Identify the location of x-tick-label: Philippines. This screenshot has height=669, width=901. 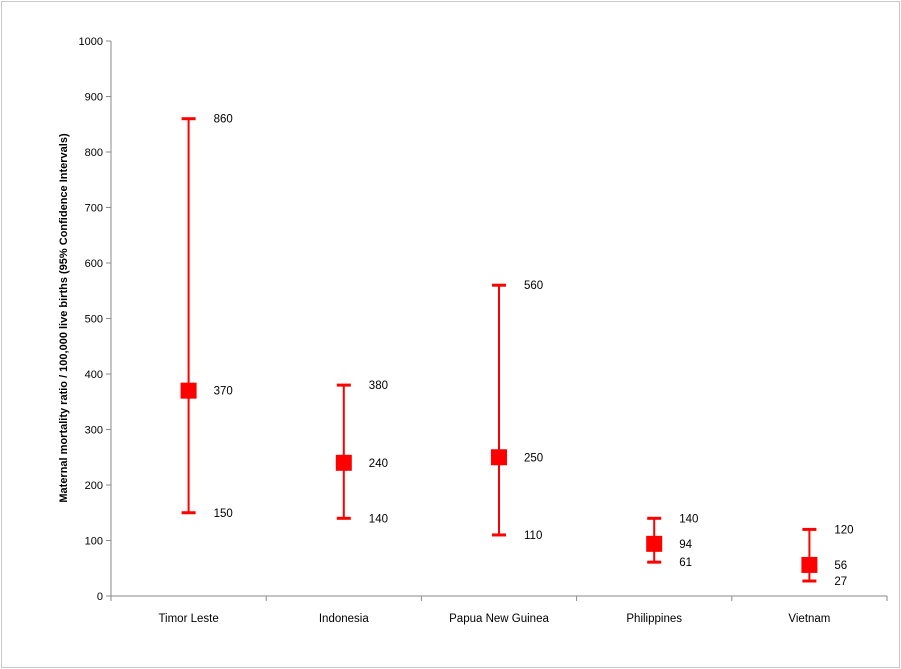
(654, 619).